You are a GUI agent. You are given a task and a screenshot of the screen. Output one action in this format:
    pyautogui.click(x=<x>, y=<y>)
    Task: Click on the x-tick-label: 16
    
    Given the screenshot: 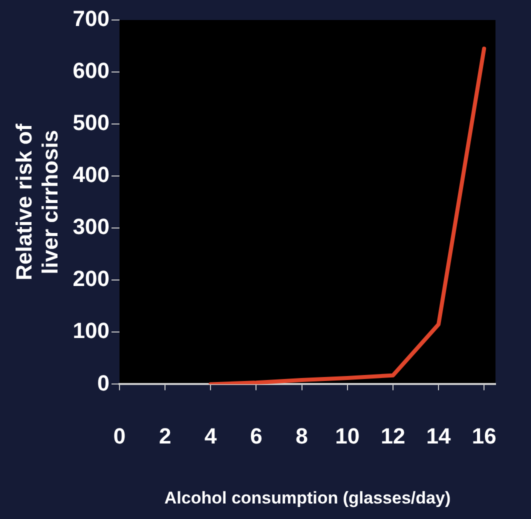 What is the action you would take?
    pyautogui.click(x=484, y=435)
    